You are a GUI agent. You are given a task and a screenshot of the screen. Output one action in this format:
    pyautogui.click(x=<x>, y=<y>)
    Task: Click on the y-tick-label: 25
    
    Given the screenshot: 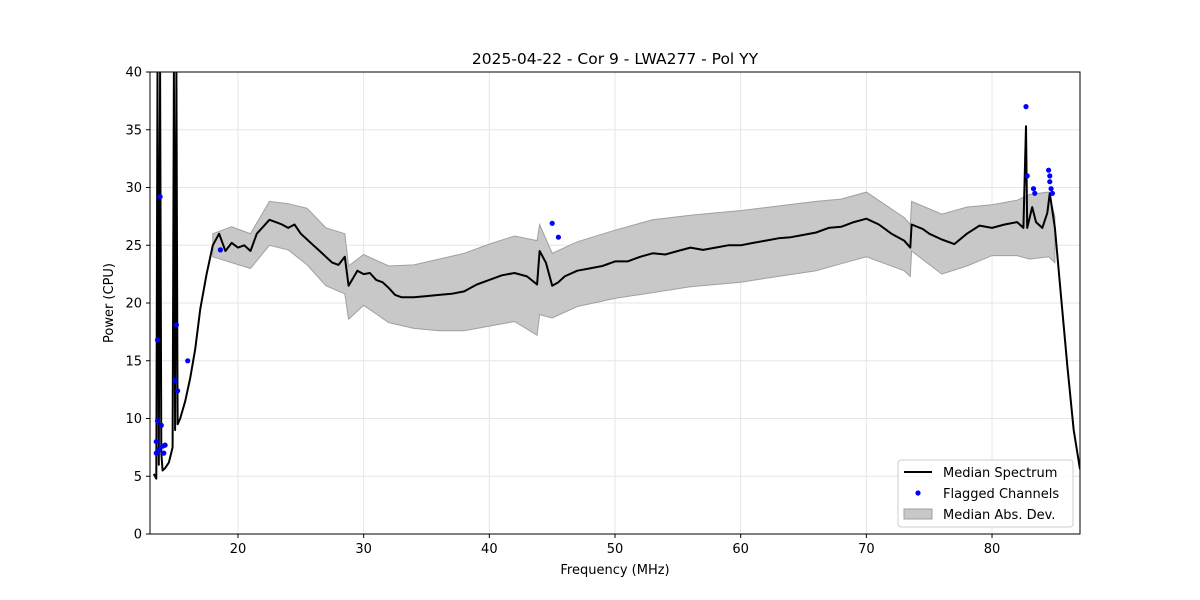 What is the action you would take?
    pyautogui.click(x=133, y=246)
    